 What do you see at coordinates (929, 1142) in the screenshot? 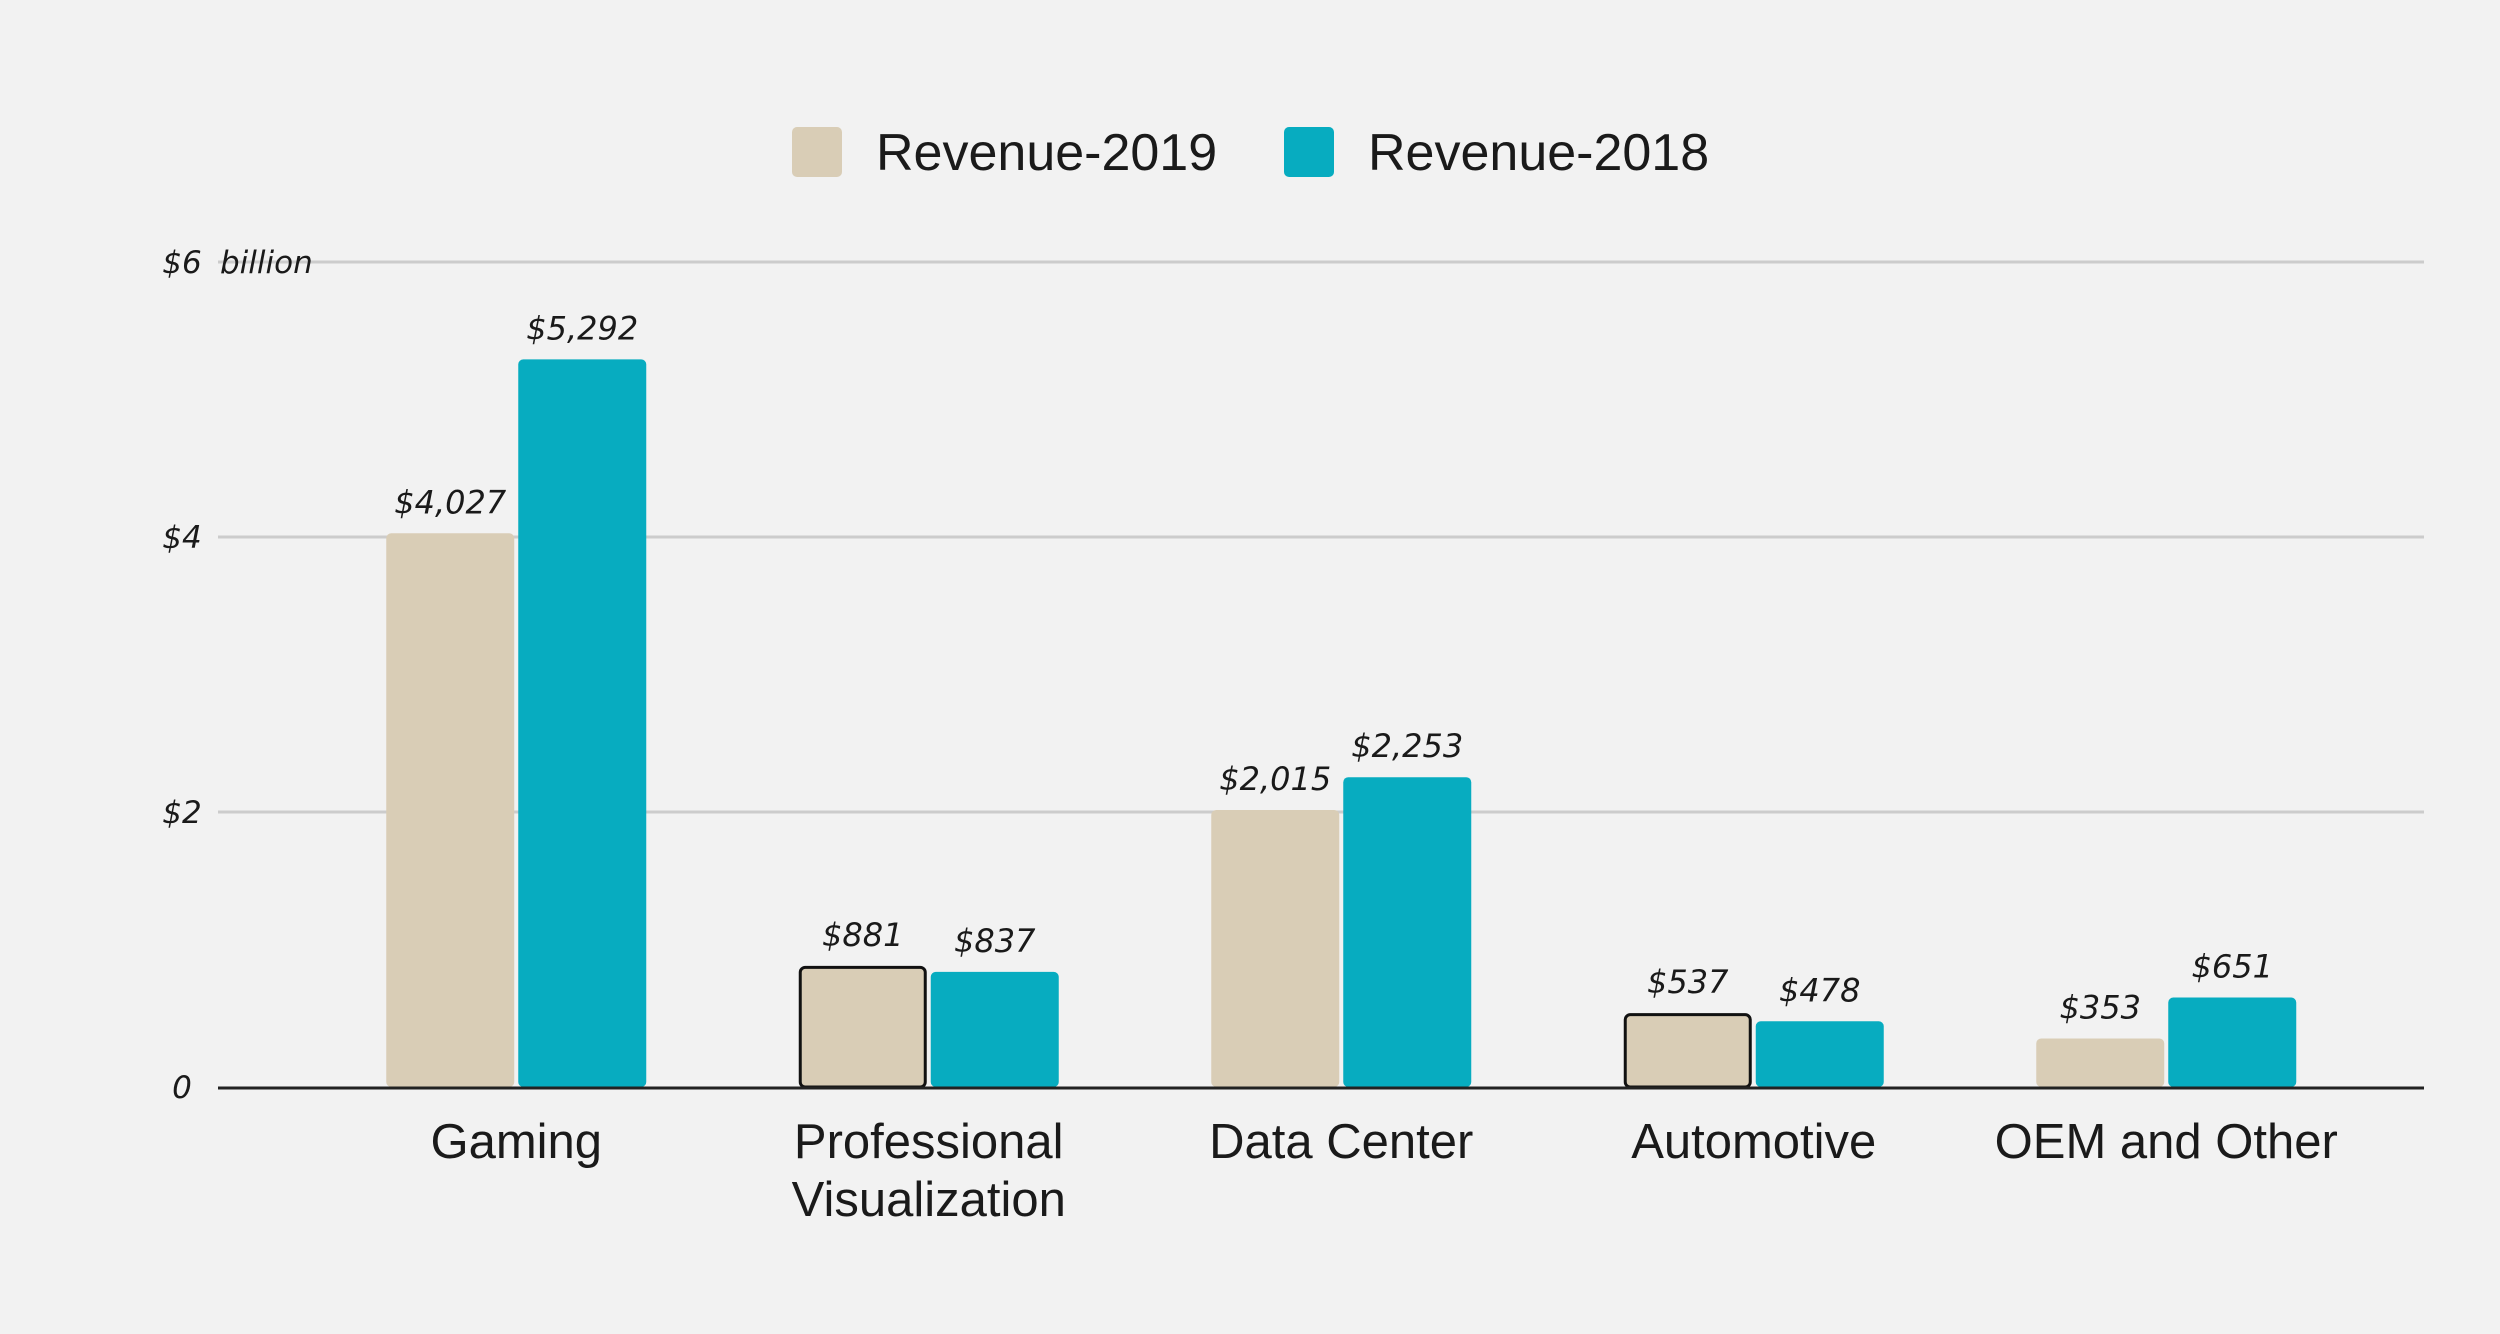
I see `category-label-line: Professional` at bounding box center [929, 1142].